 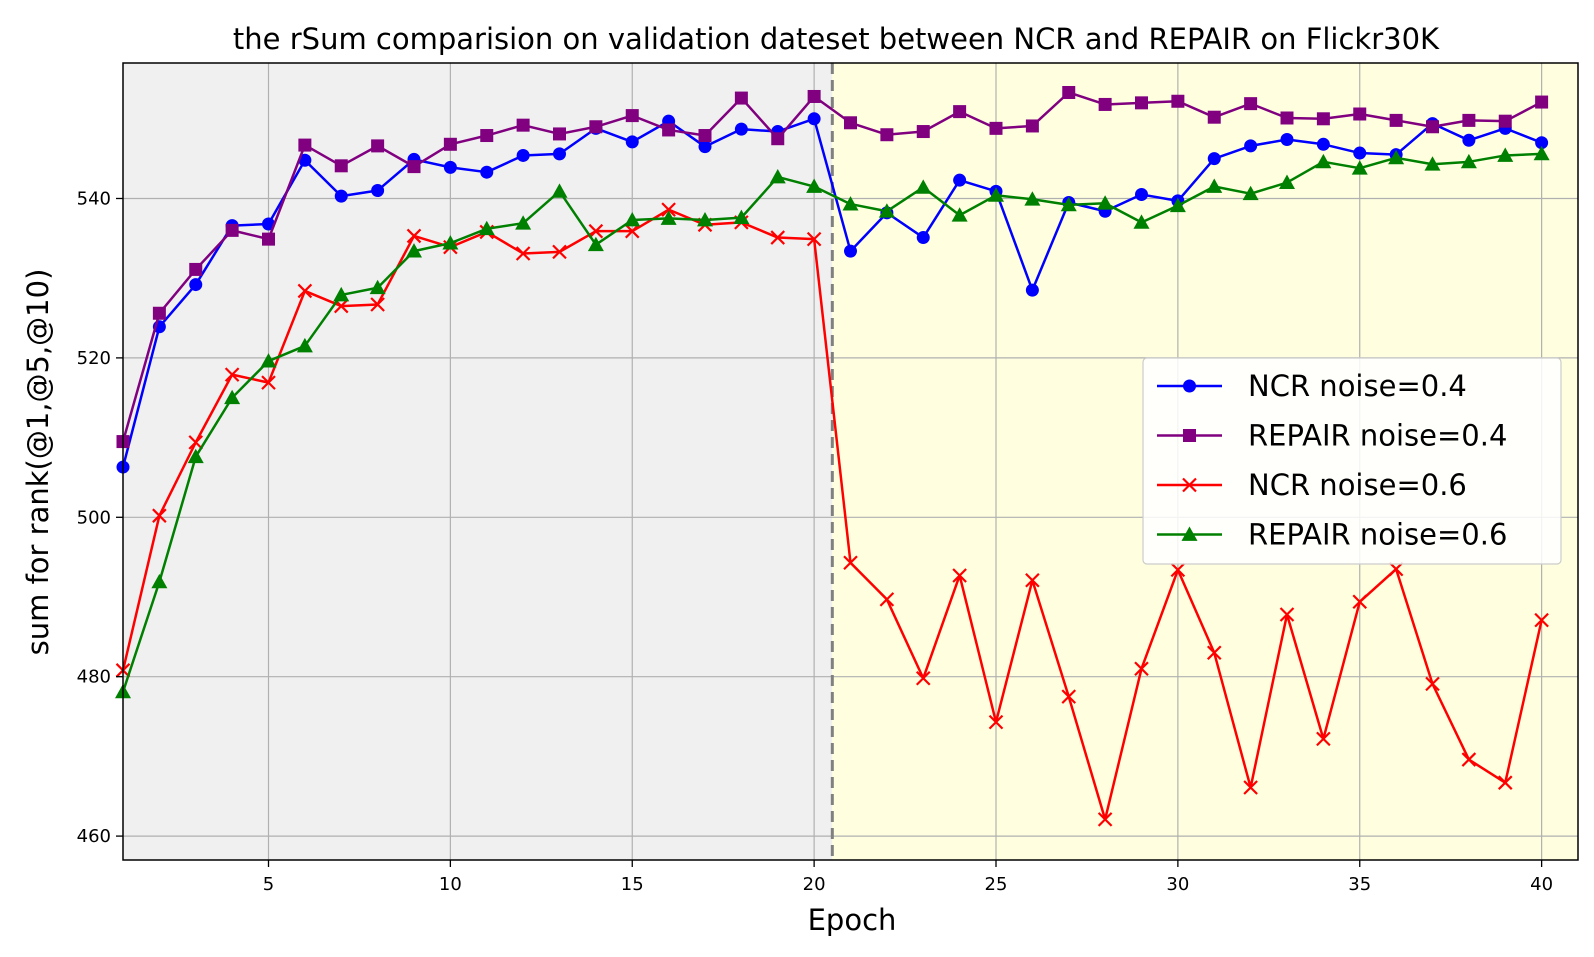 I want to click on legend-box, so click(x=1352, y=461).